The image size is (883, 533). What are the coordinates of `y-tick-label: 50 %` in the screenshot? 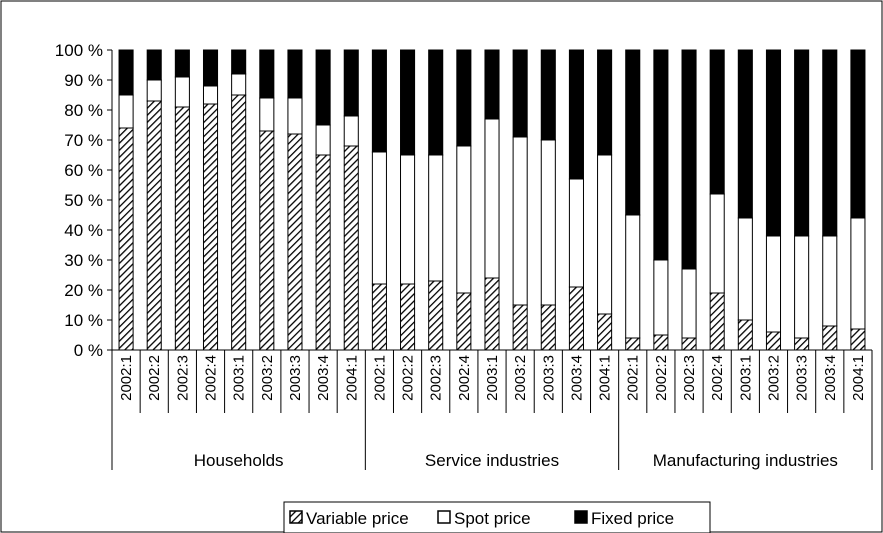 It's located at (83, 200).